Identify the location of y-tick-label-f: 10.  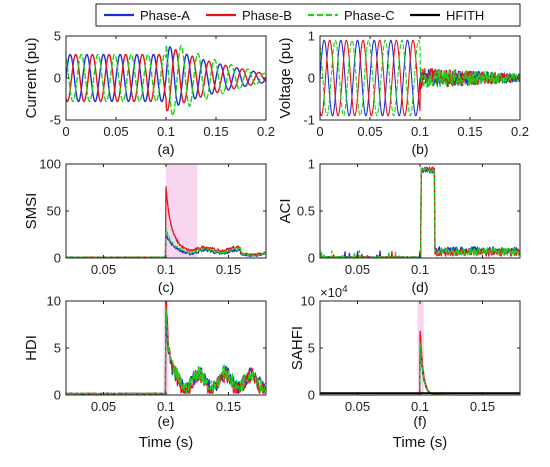
(308, 301).